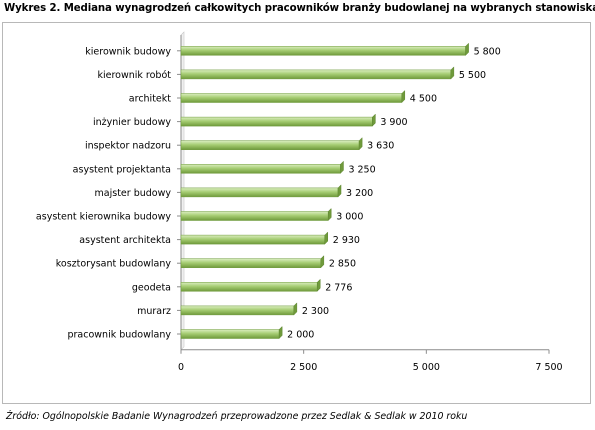 Image resolution: width=595 pixels, height=430 pixels. I want to click on value-label: 5 500, so click(472, 75).